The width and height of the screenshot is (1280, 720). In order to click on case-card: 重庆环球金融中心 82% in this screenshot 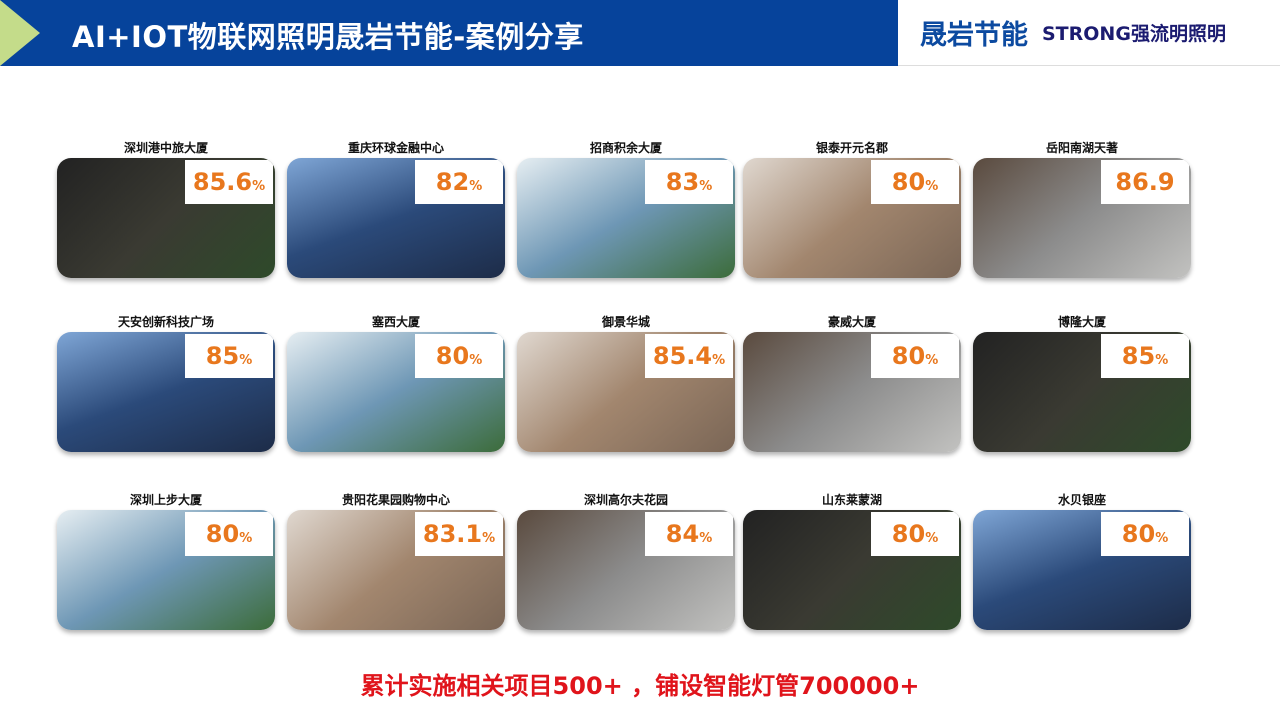, I will do `click(396, 208)`.